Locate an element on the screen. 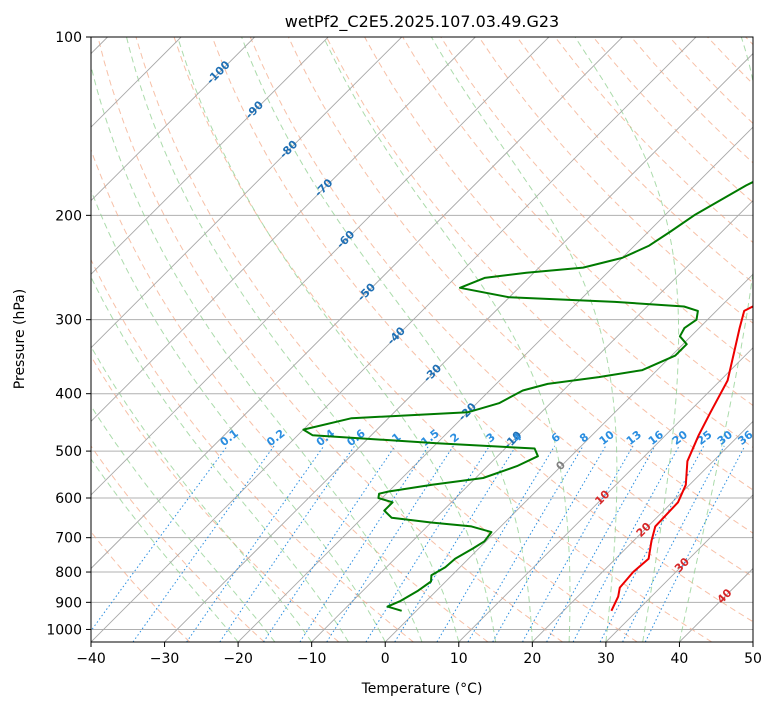  mixing-ratio-label: 13 is located at coordinates (634, 438).